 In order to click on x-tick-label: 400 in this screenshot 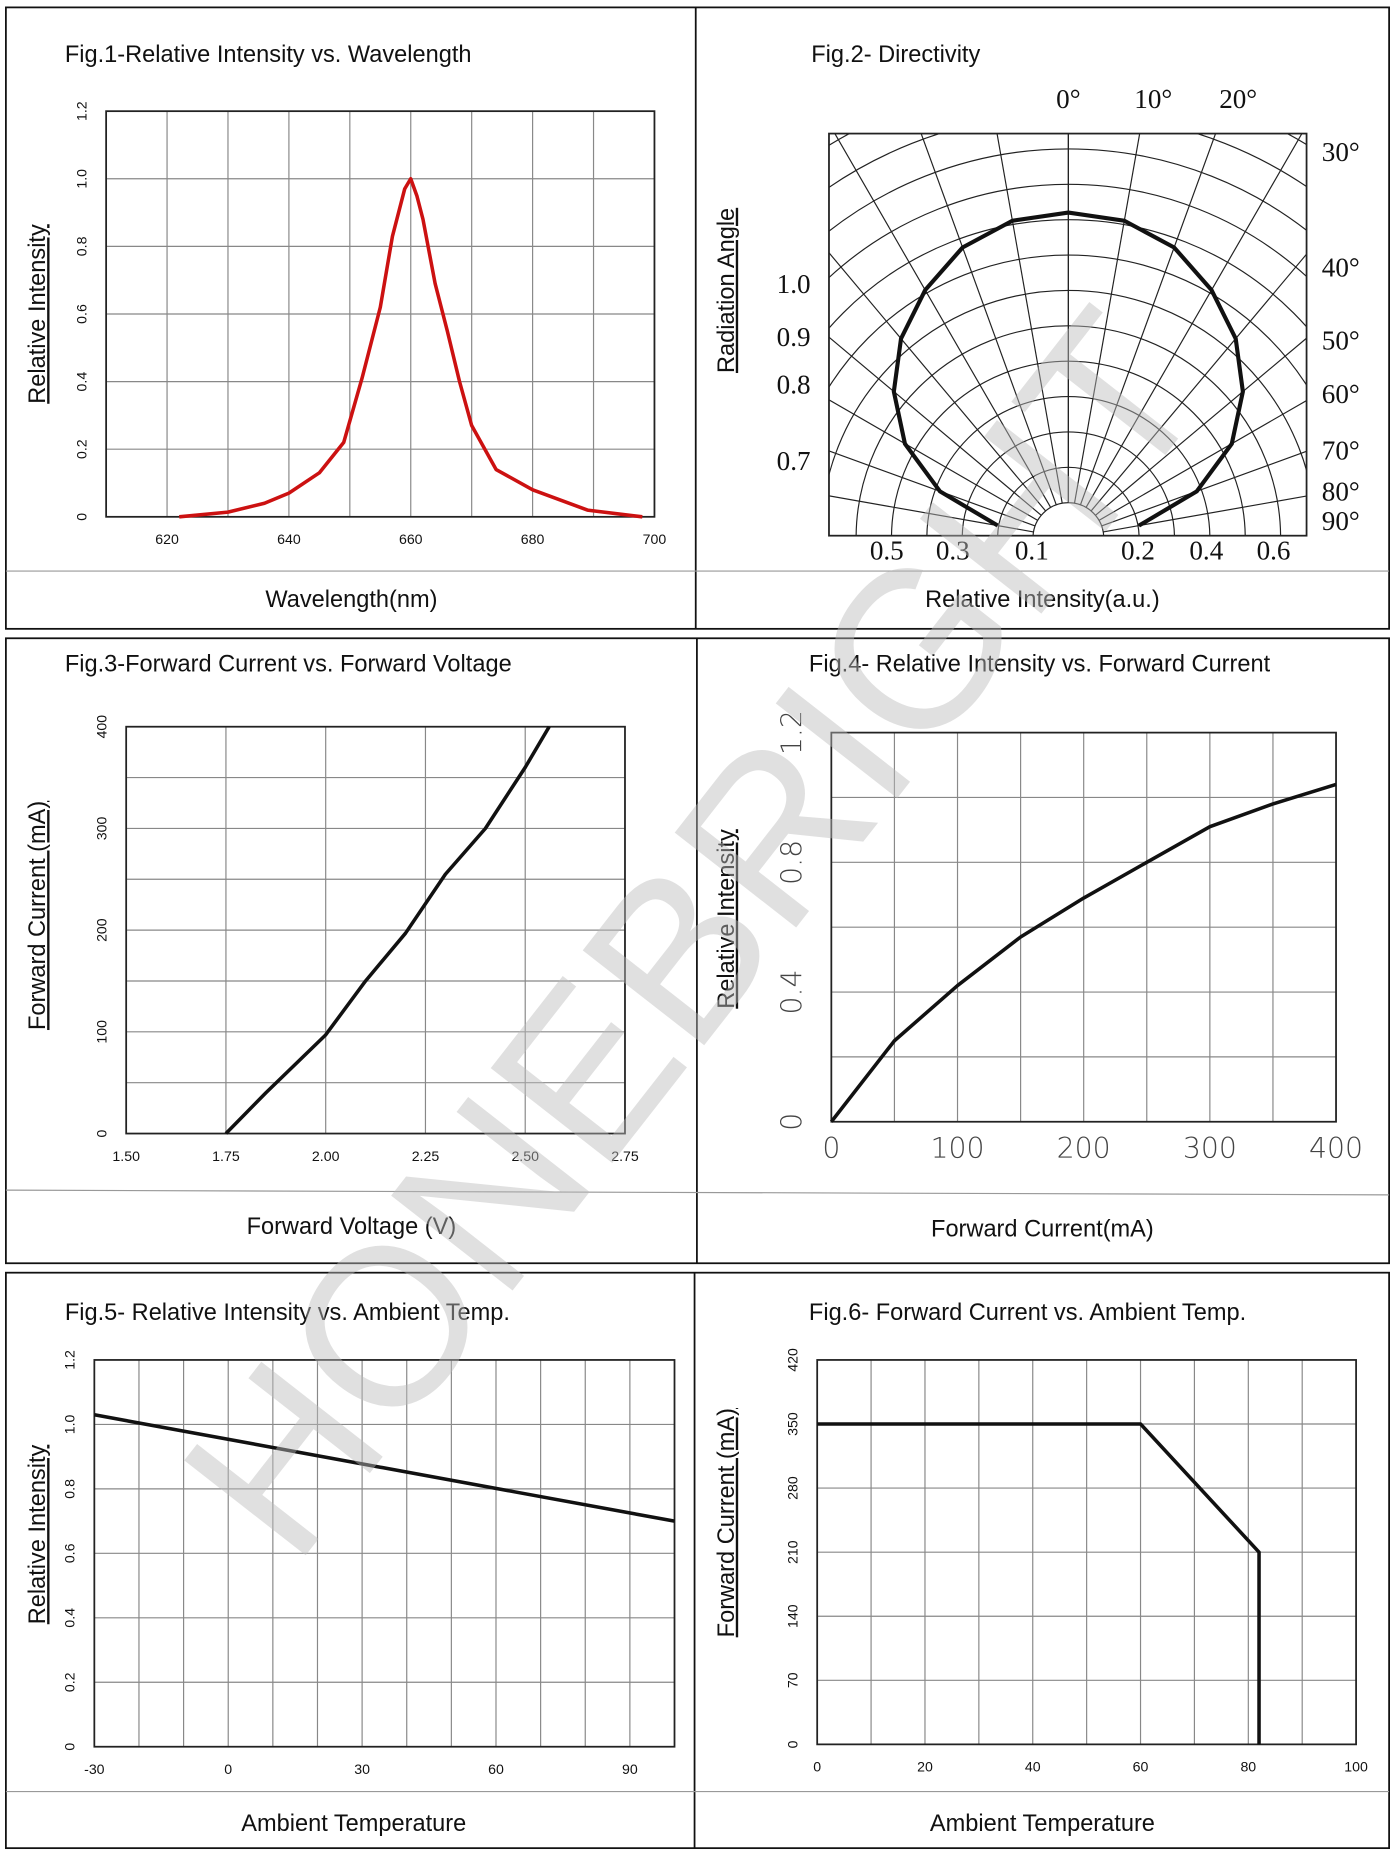, I will do `click(1336, 1148)`.